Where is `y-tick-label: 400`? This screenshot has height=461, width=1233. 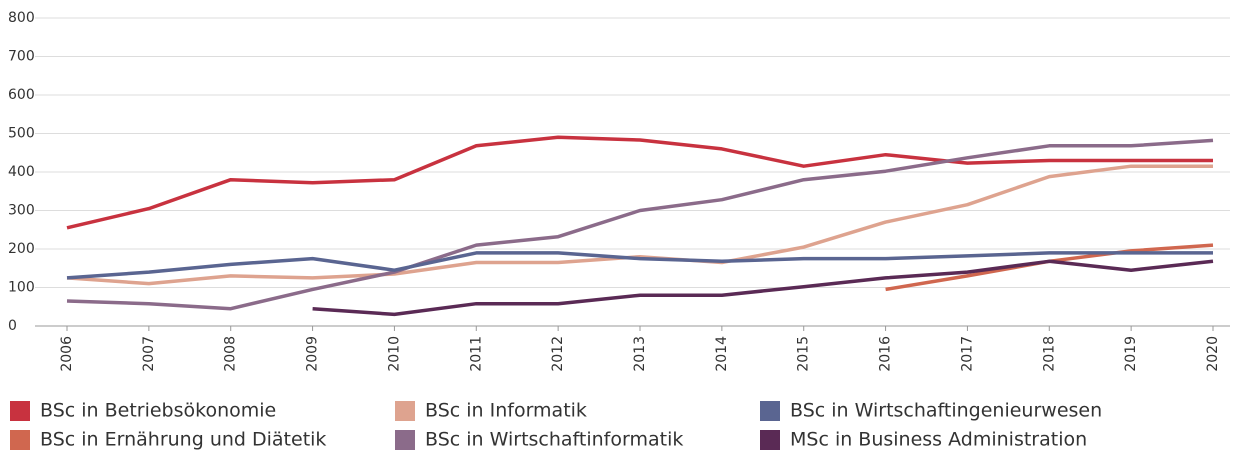 y-tick-label: 400 is located at coordinates (21, 172).